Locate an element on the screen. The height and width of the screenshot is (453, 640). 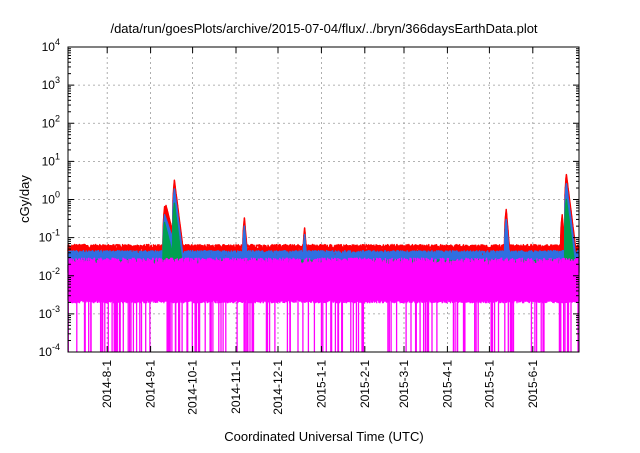
y-tick-label: 10⁻⁴ is located at coordinates (49, 350).